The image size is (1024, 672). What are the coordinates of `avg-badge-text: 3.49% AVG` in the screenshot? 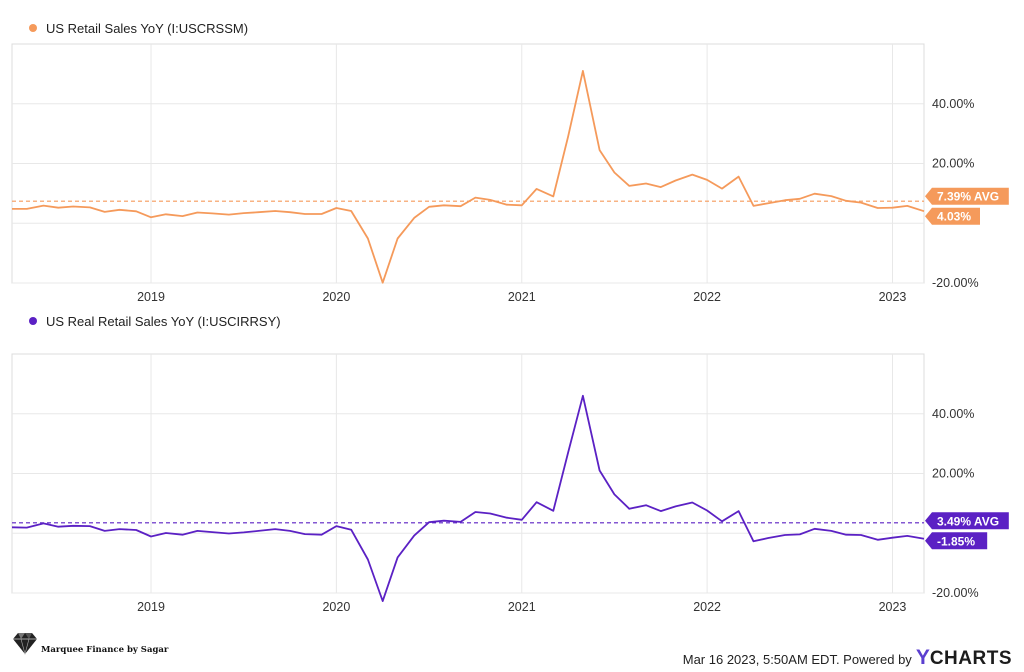 It's located at (968, 521).